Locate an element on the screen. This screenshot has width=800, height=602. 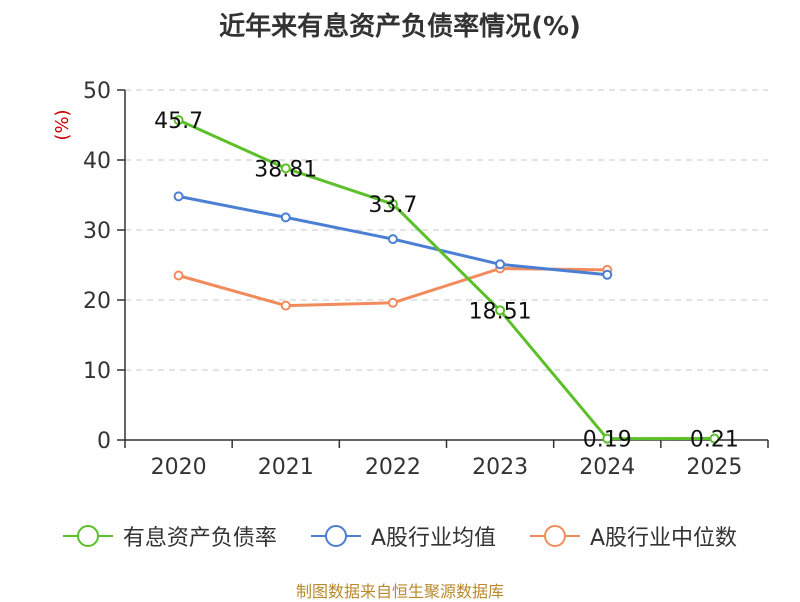
data-label-2020: 45.7 is located at coordinates (178, 121).